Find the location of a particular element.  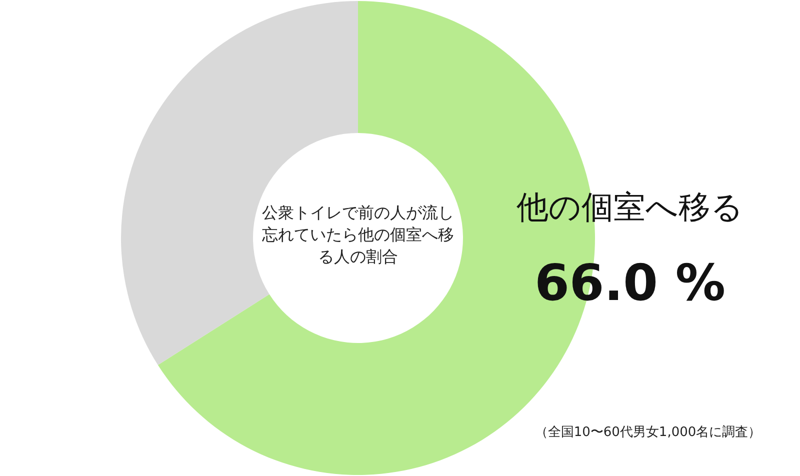

data-label: 66.0 % is located at coordinates (630, 283).